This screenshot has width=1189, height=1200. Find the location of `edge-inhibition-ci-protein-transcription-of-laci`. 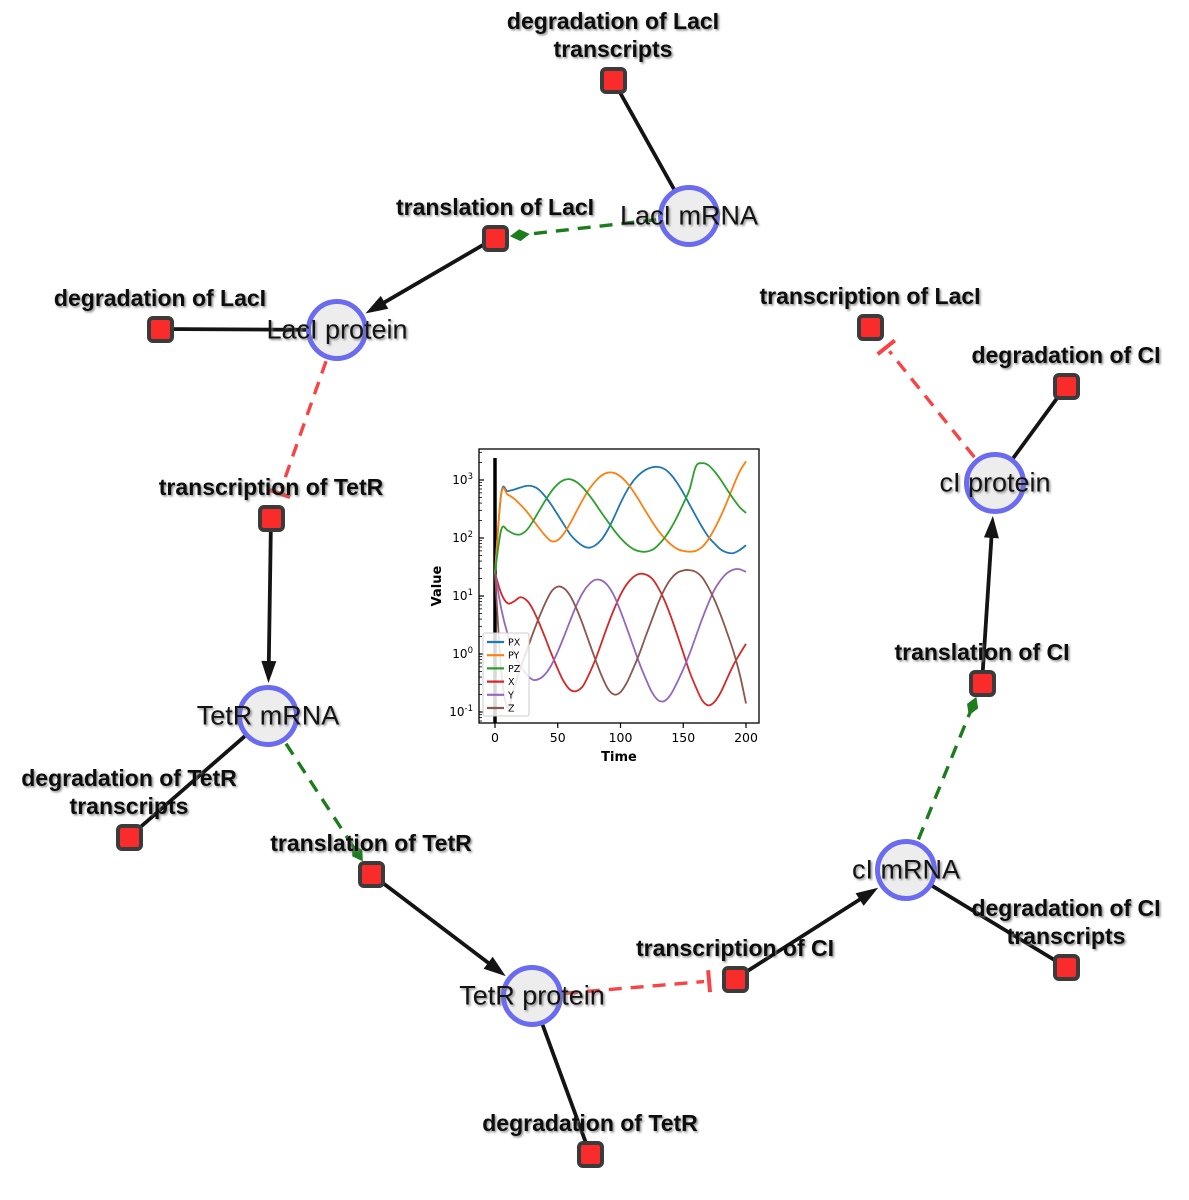

edge-inhibition-ci-protein-transcription-of-laci is located at coordinates (926, 398).